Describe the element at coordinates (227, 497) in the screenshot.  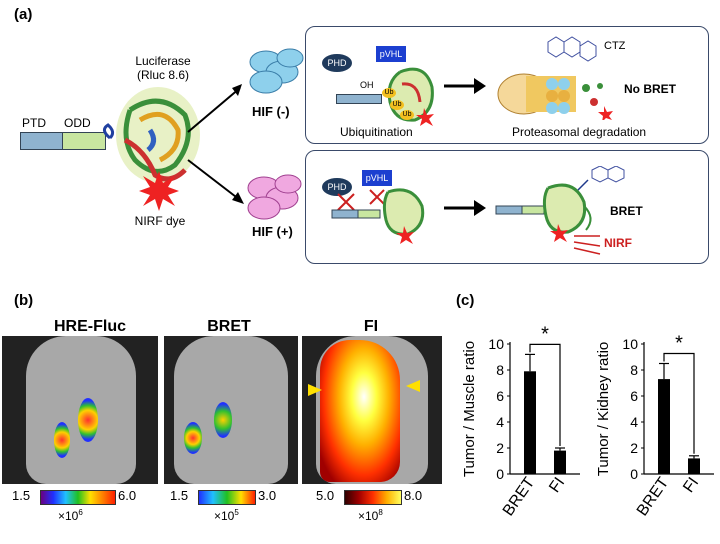
I see `bret-colorbar` at that location.